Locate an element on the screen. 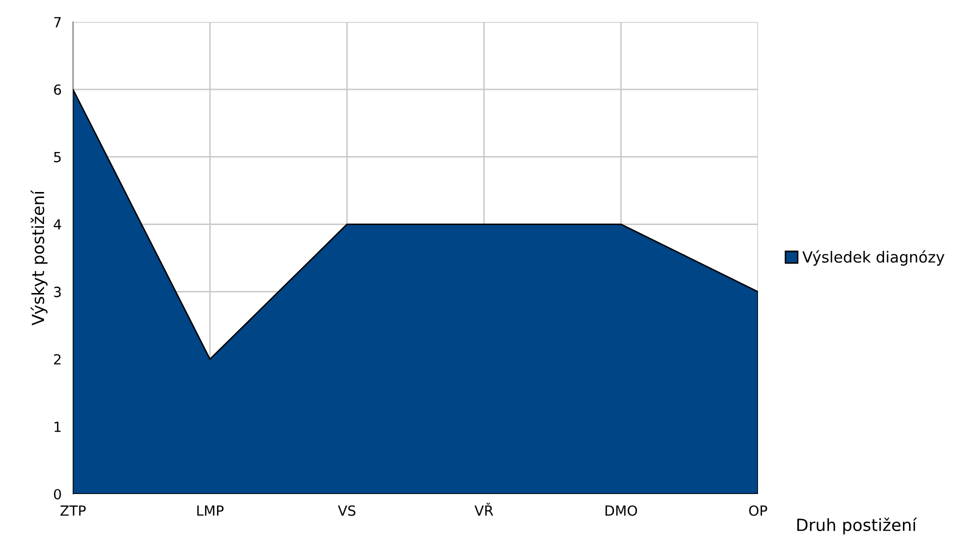 This screenshot has height=547, width=980. x-tick-label: LMP is located at coordinates (210, 511).